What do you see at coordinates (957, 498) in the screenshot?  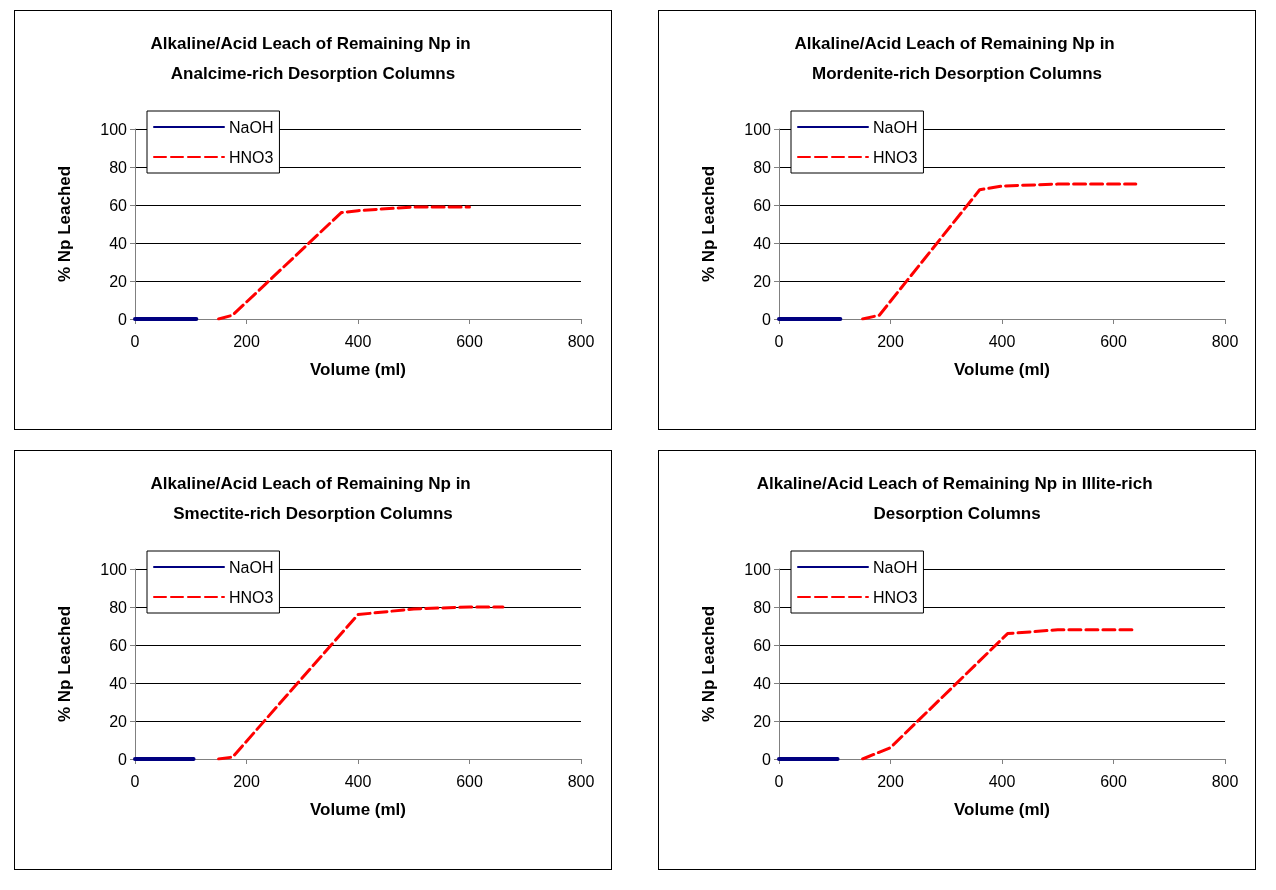 I see `chart-title: Alkaline/Acid Leach of Remaining Np in Illite-rich Desorption Columns` at bounding box center [957, 498].